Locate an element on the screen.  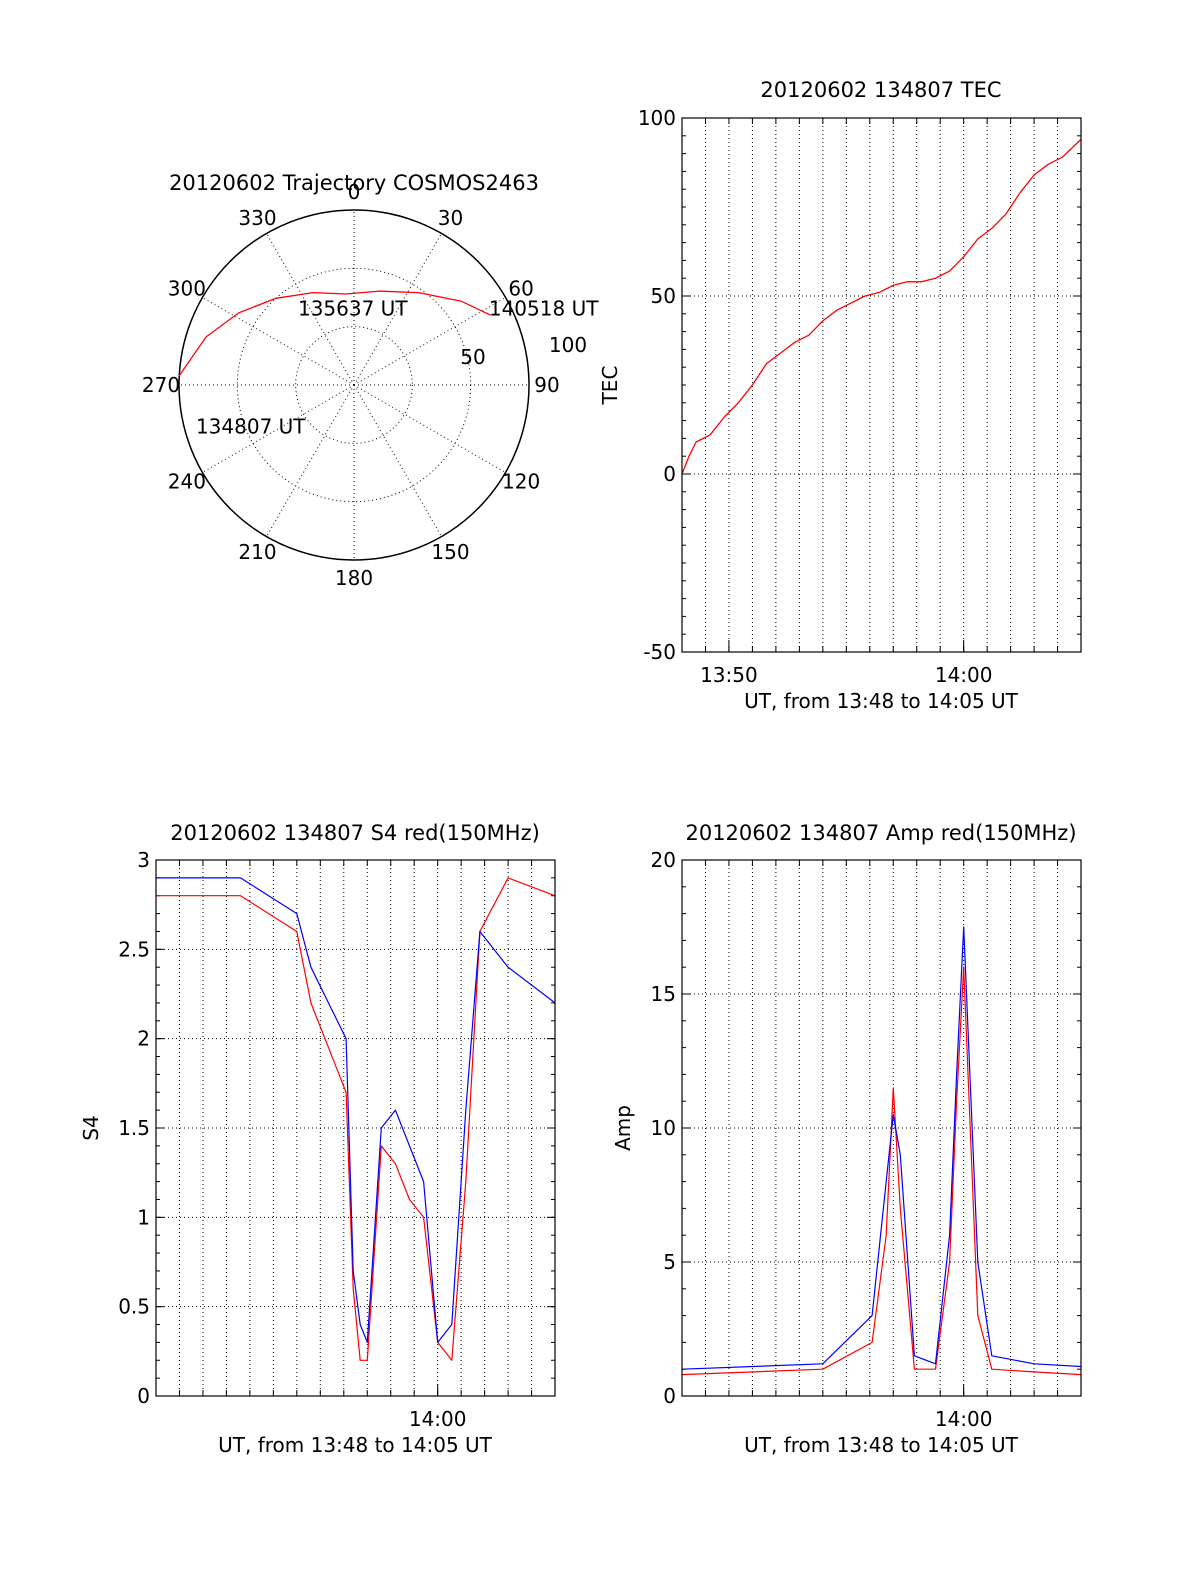
time-annotation: 140518 UT is located at coordinates (544, 308).